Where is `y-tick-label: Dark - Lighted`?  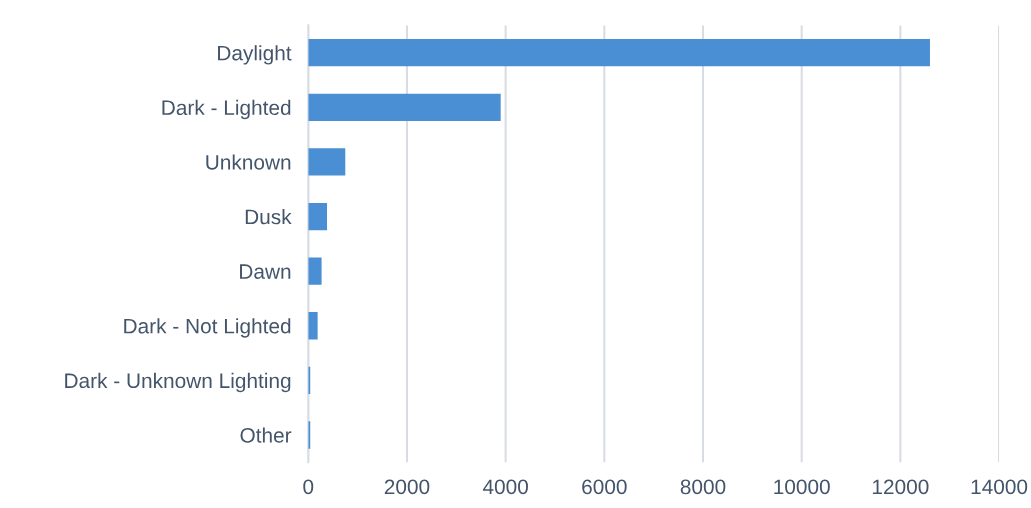
y-tick-label: Dark - Lighted is located at coordinates (226, 109).